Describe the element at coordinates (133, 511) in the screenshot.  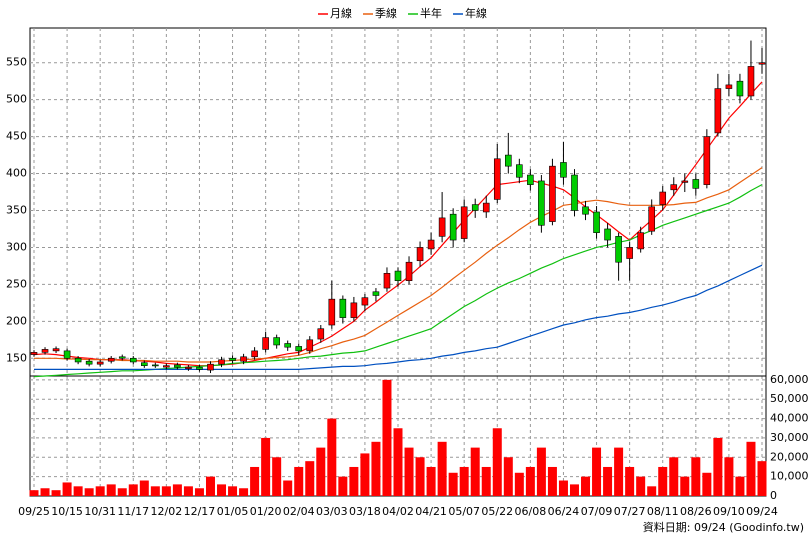
I see `x-tick-label: 11/17` at that location.